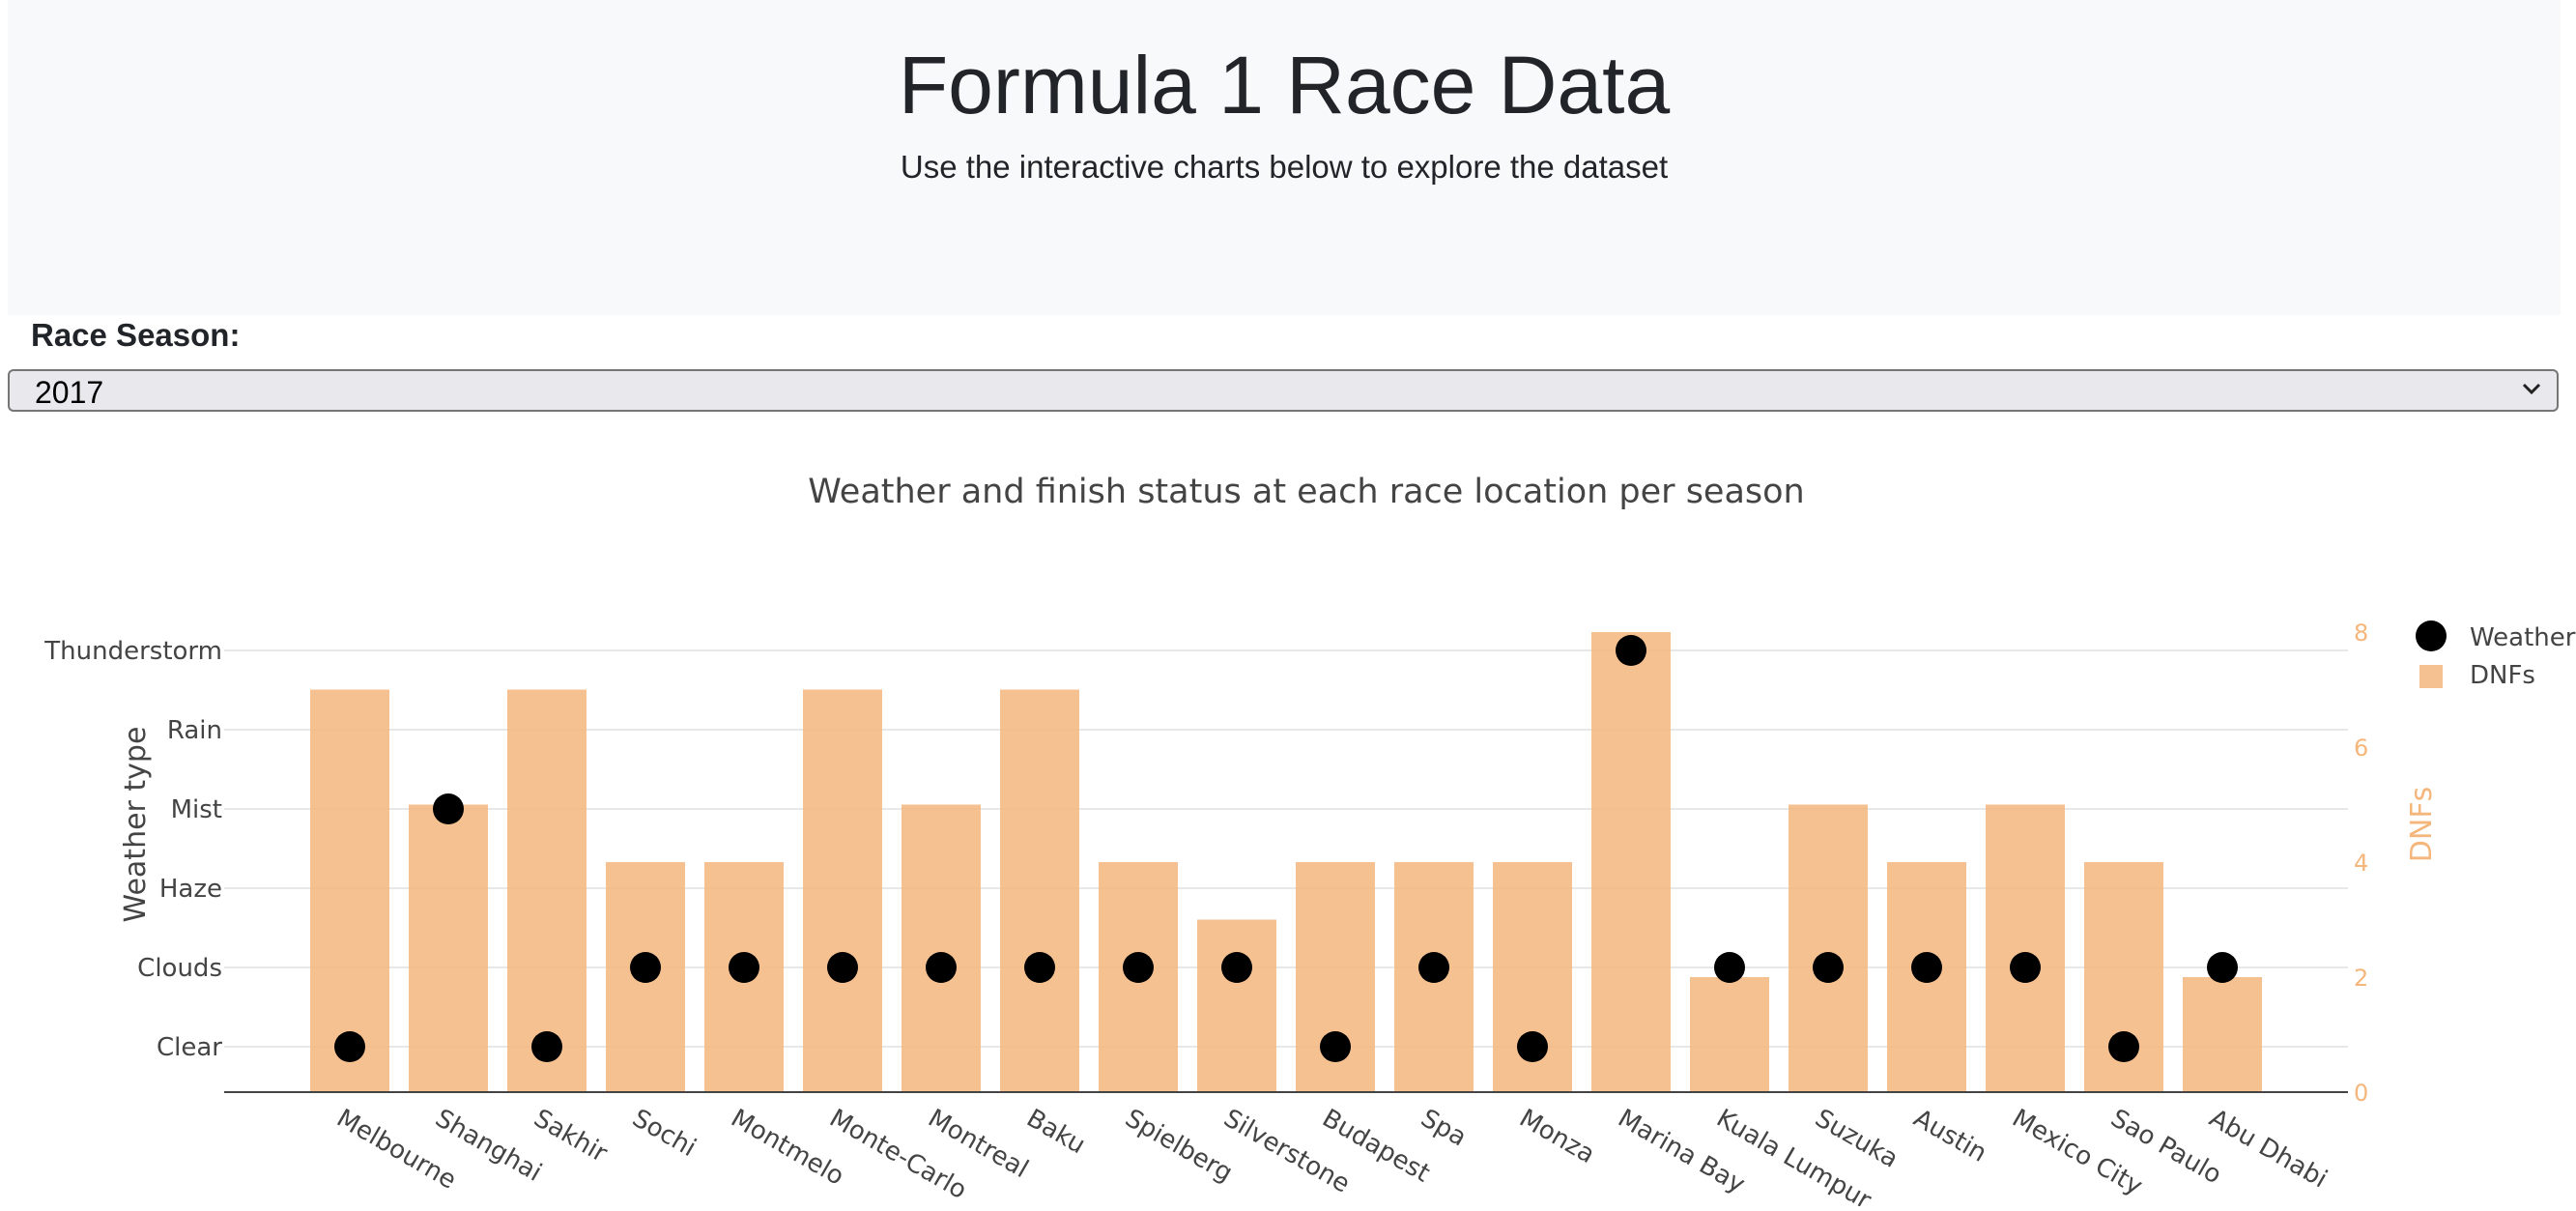 The image size is (2576, 1211). What do you see at coordinates (70, 393) in the screenshot?
I see `season-select-value: 2017` at bounding box center [70, 393].